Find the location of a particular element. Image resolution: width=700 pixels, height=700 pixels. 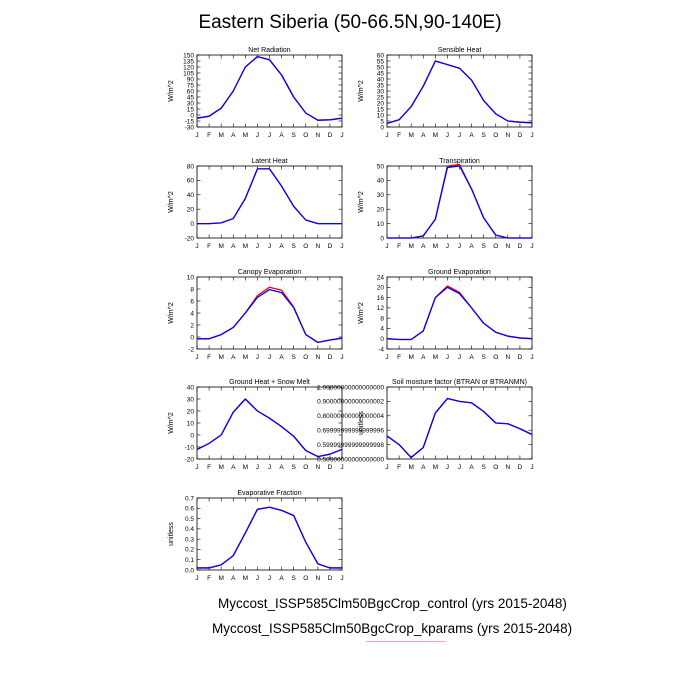

y-tick-label: 12 is located at coordinates (381, 308).